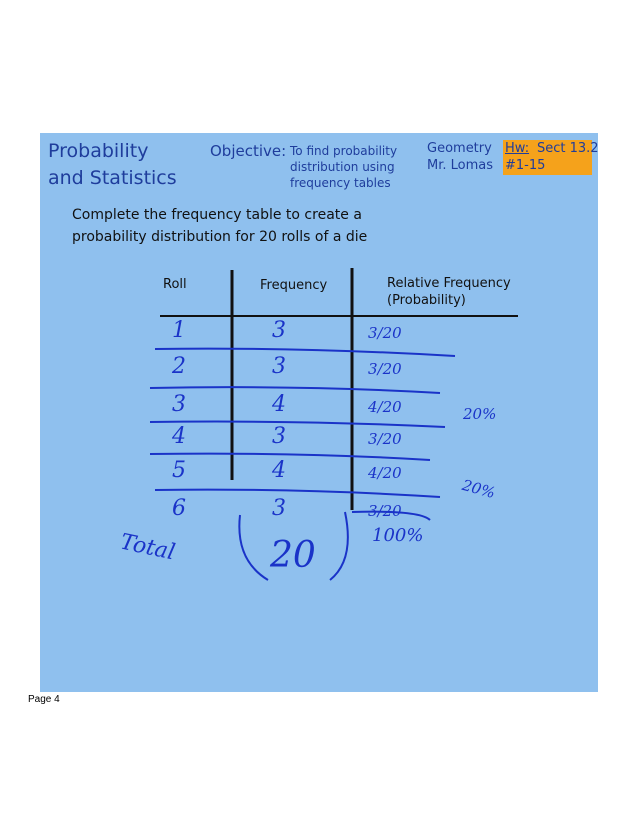 This screenshot has height=826, width=638. Describe the element at coordinates (568, 148) in the screenshot. I see `hw-text: Sect 13.2` at that location.